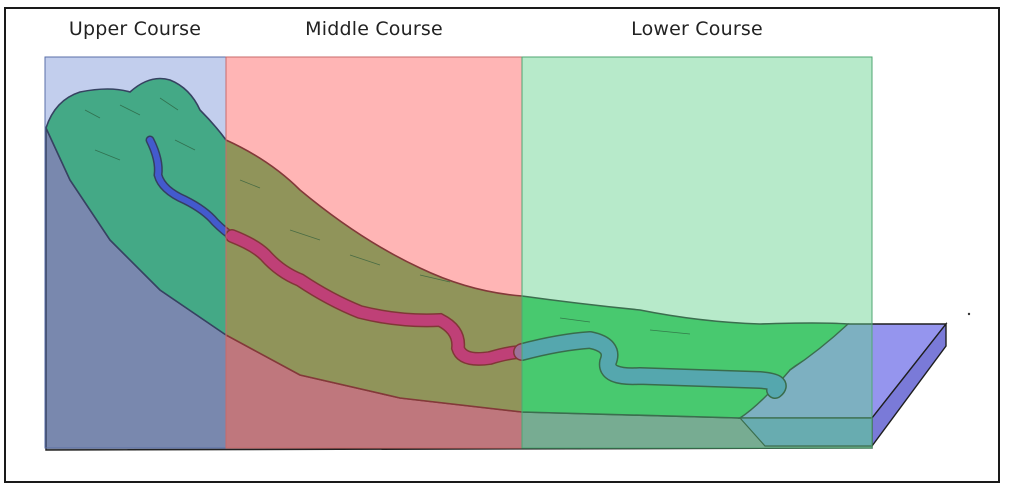  I want to click on middle-course-label: Middle Course, so click(374, 29).